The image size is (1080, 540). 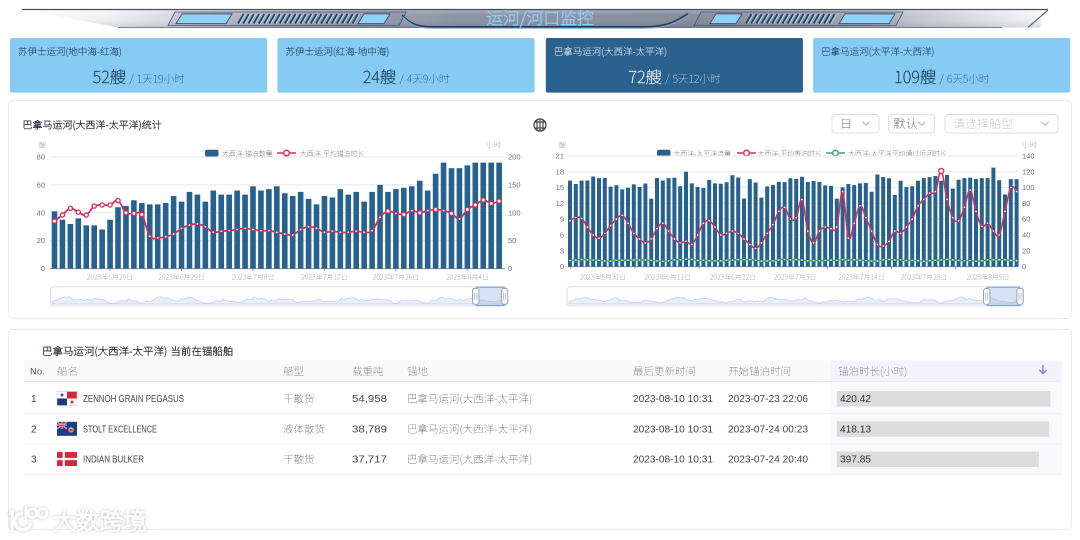 What do you see at coordinates (768, 460) in the screenshot?
I see `svg-text: 2023-07-24 20:40` at bounding box center [768, 460].